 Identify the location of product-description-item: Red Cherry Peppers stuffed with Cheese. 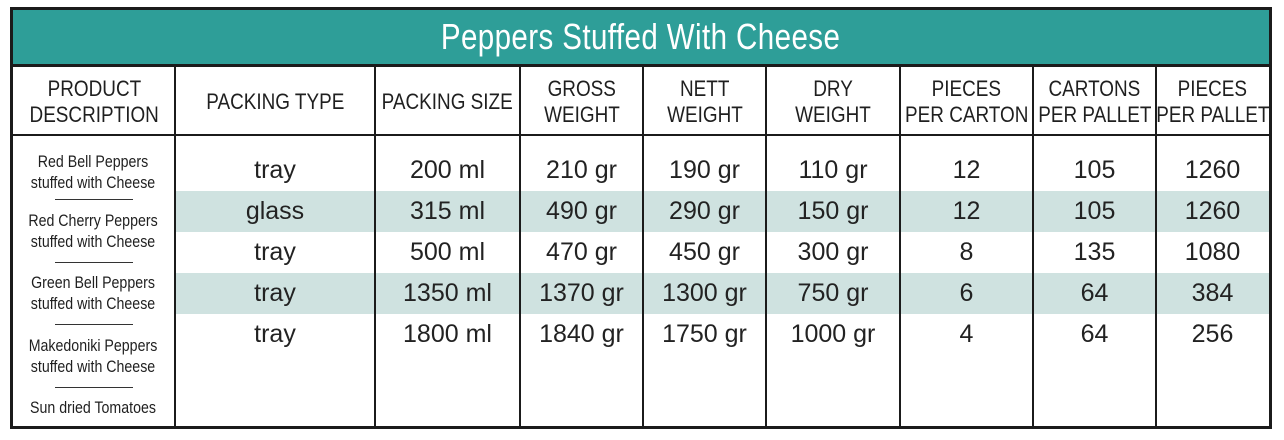
(93, 232).